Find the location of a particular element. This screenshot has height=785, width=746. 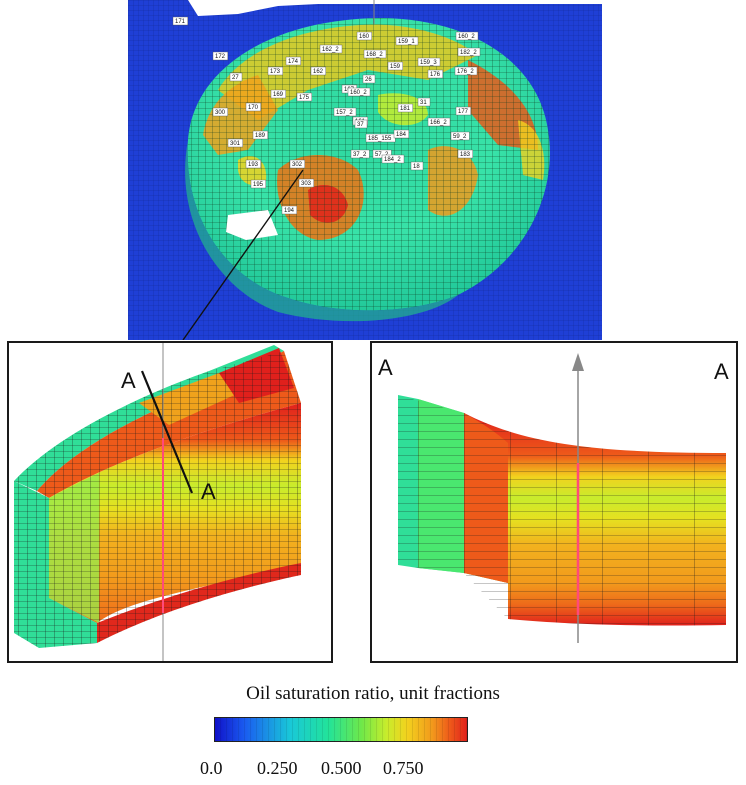

well-label: 160 is located at coordinates (364, 35).